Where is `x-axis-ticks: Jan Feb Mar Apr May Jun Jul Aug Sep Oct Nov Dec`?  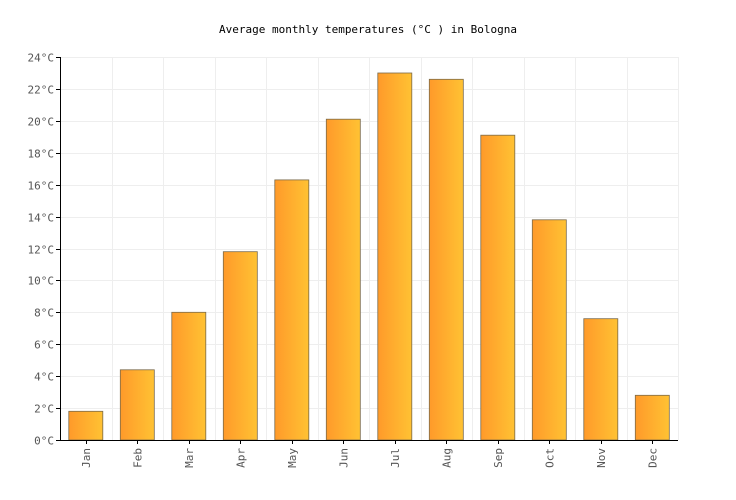 x-axis-ticks: Jan Feb Mar Apr May Jun Jul Aug Sep Oct Nov Dec is located at coordinates (369, 454).